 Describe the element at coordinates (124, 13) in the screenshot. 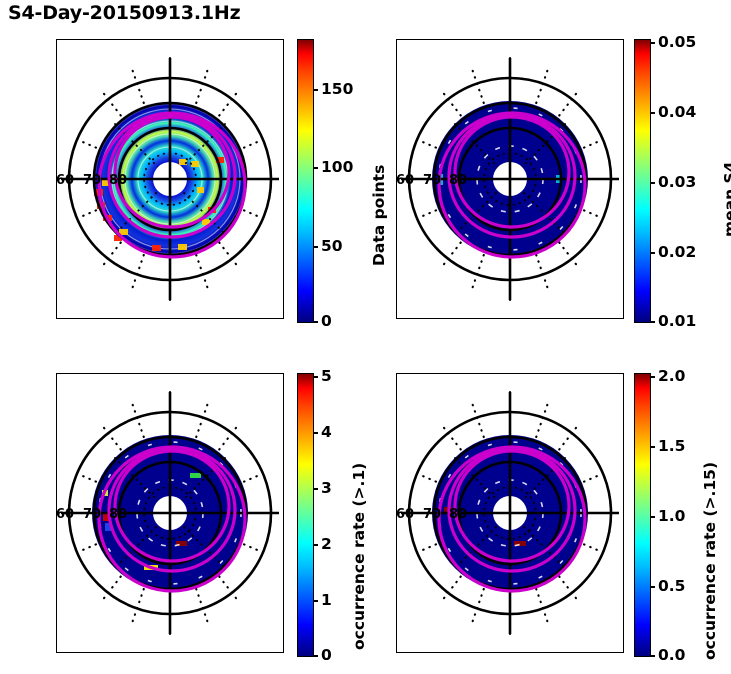

I see `figure-title: S4-Day-20150913.1Hz` at that location.